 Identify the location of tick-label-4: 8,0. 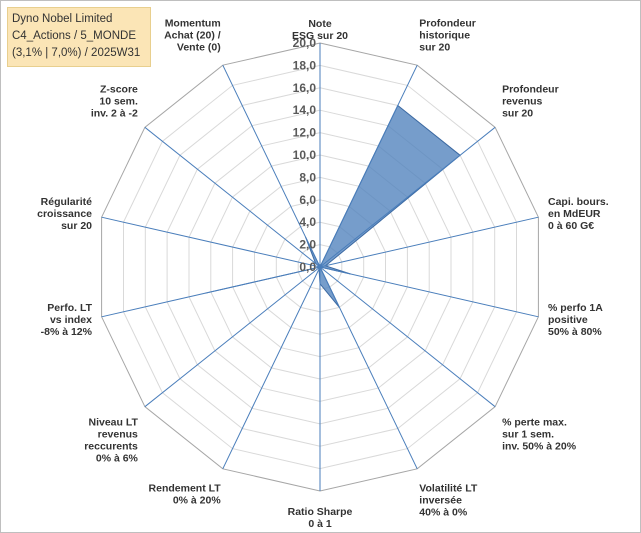
(307, 177).